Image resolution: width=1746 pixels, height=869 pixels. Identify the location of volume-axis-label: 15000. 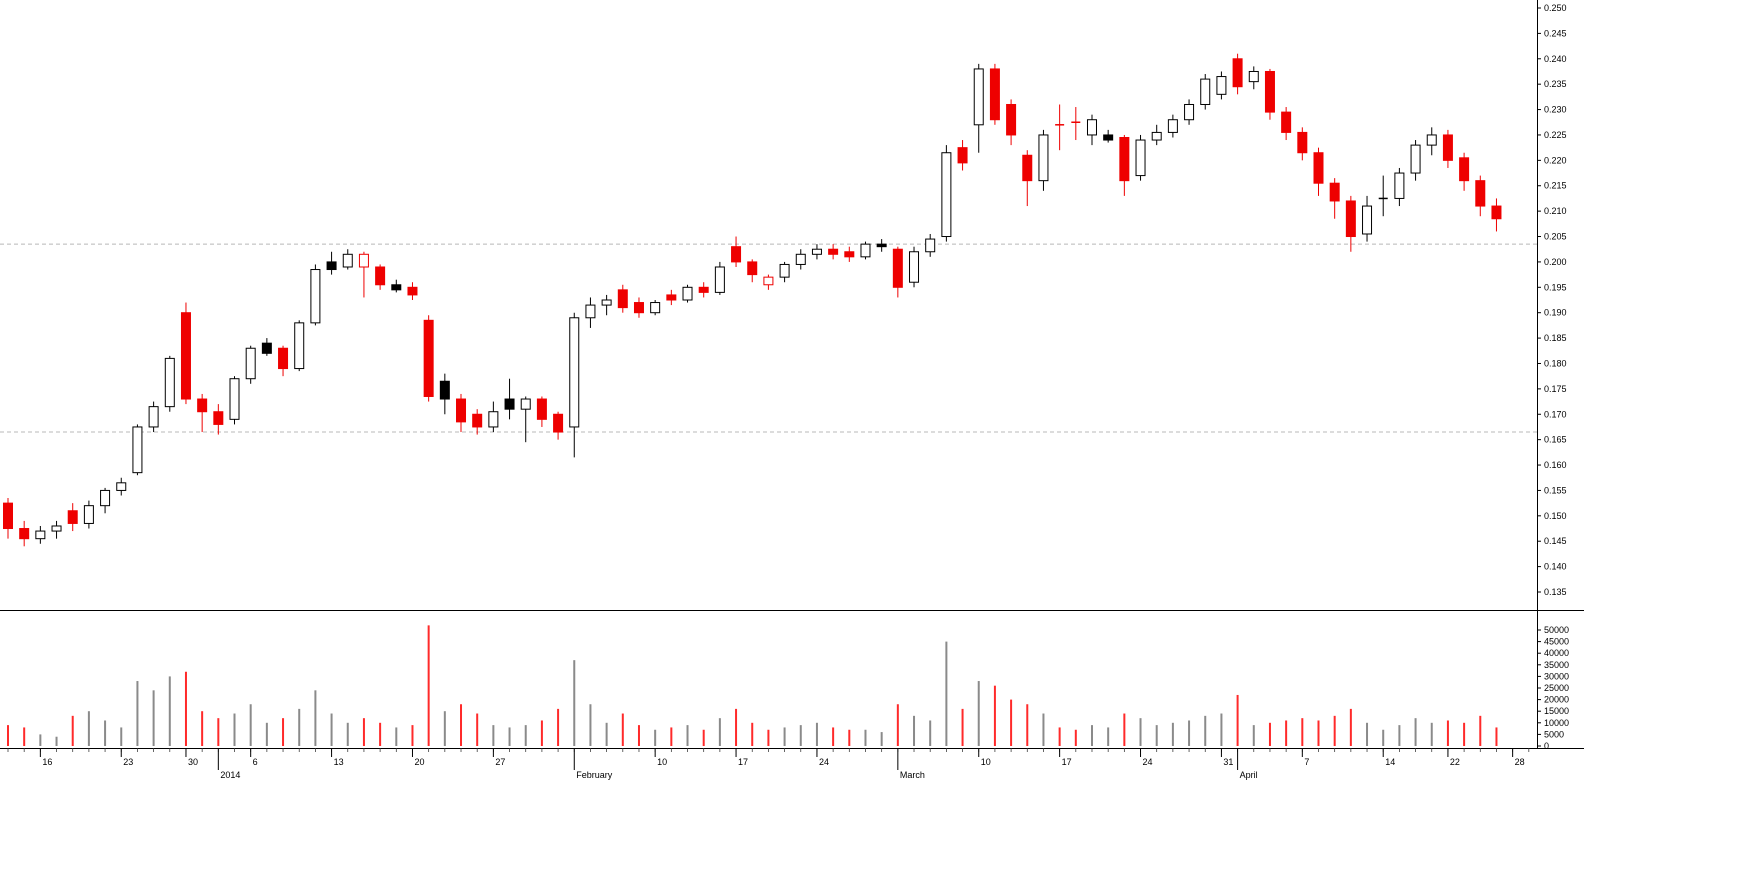
(1556, 711).